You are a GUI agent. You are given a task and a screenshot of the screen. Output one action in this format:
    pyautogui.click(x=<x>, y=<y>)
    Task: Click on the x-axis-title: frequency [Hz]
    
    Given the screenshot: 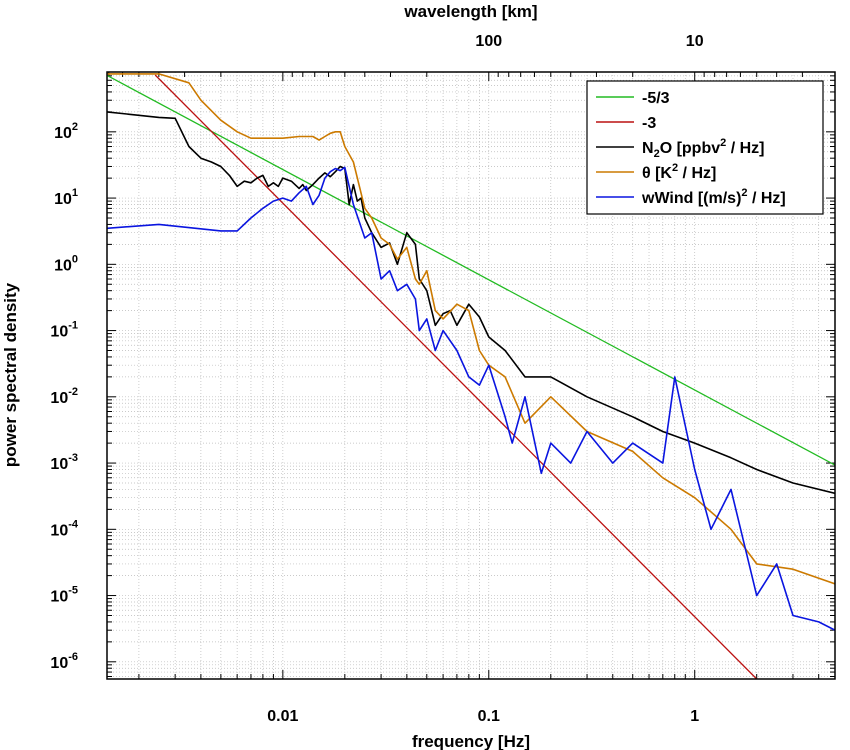 What is the action you would take?
    pyautogui.click(x=471, y=741)
    